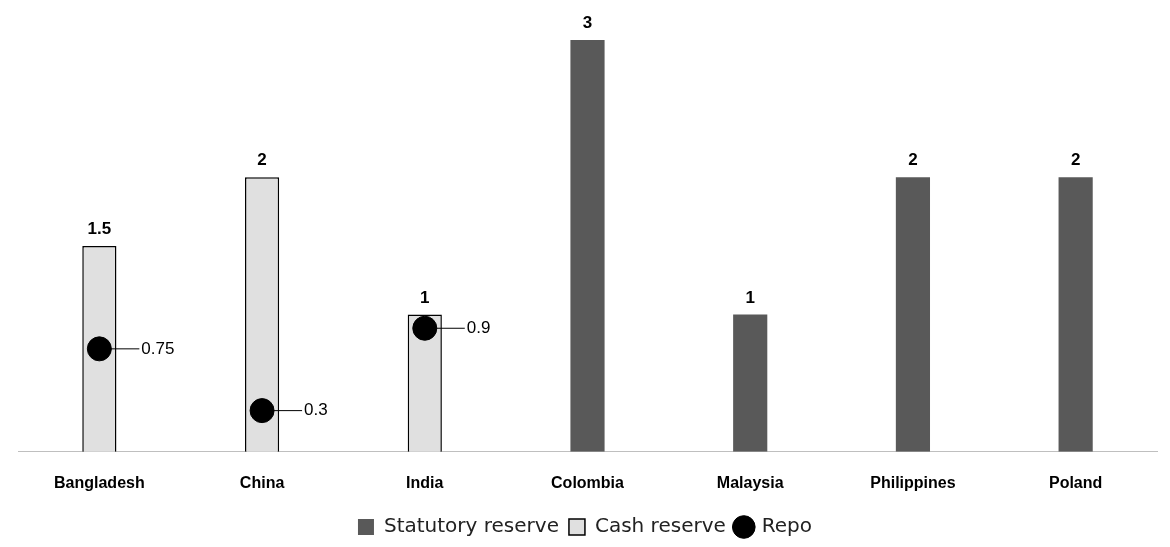  I want to click on data-label: 0.75, so click(158, 348).